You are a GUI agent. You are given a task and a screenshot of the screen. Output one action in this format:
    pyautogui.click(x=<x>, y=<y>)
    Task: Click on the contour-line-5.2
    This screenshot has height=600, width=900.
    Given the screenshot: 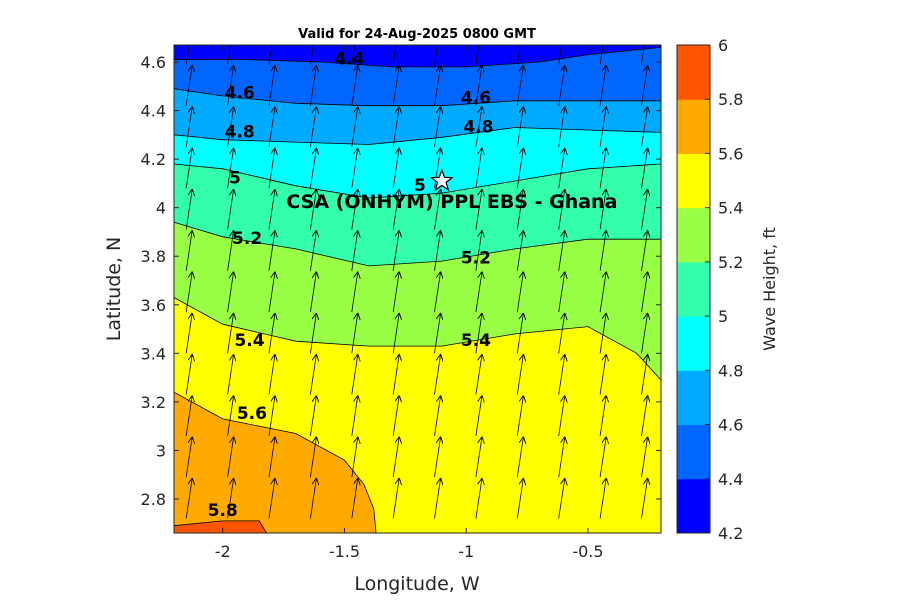 What is the action you would take?
    pyautogui.click(x=417, y=244)
    